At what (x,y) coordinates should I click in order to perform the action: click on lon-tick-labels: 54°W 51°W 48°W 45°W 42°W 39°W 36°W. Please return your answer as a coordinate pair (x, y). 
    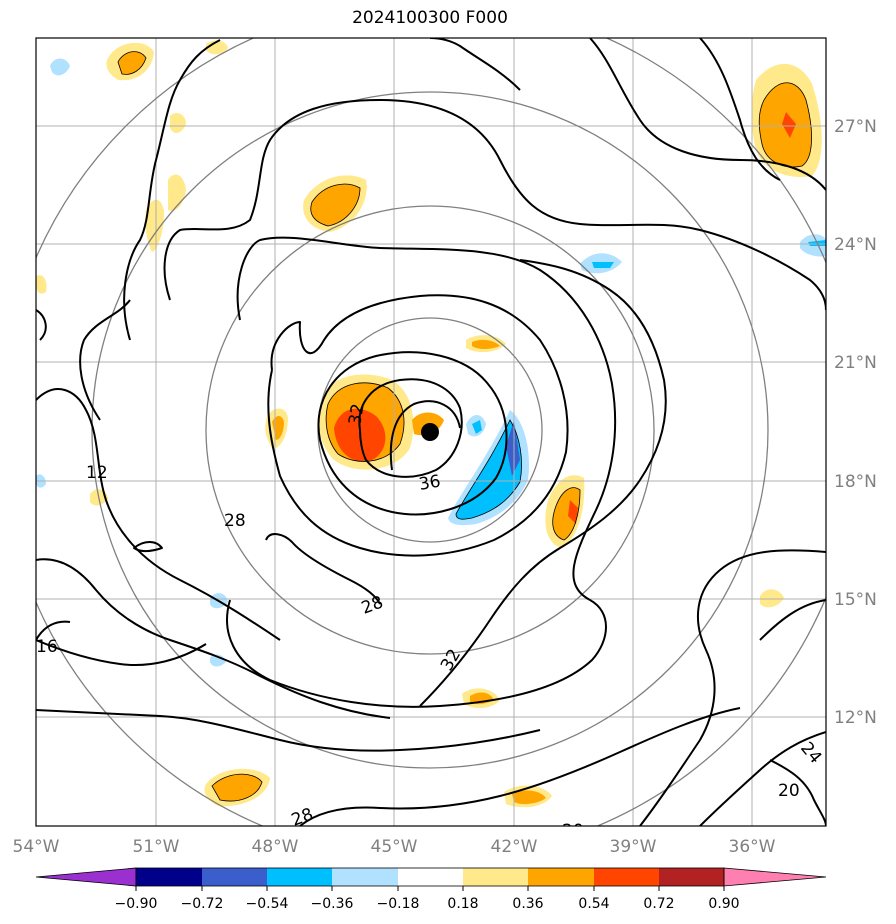
    Looking at the image, I should click on (394, 847).